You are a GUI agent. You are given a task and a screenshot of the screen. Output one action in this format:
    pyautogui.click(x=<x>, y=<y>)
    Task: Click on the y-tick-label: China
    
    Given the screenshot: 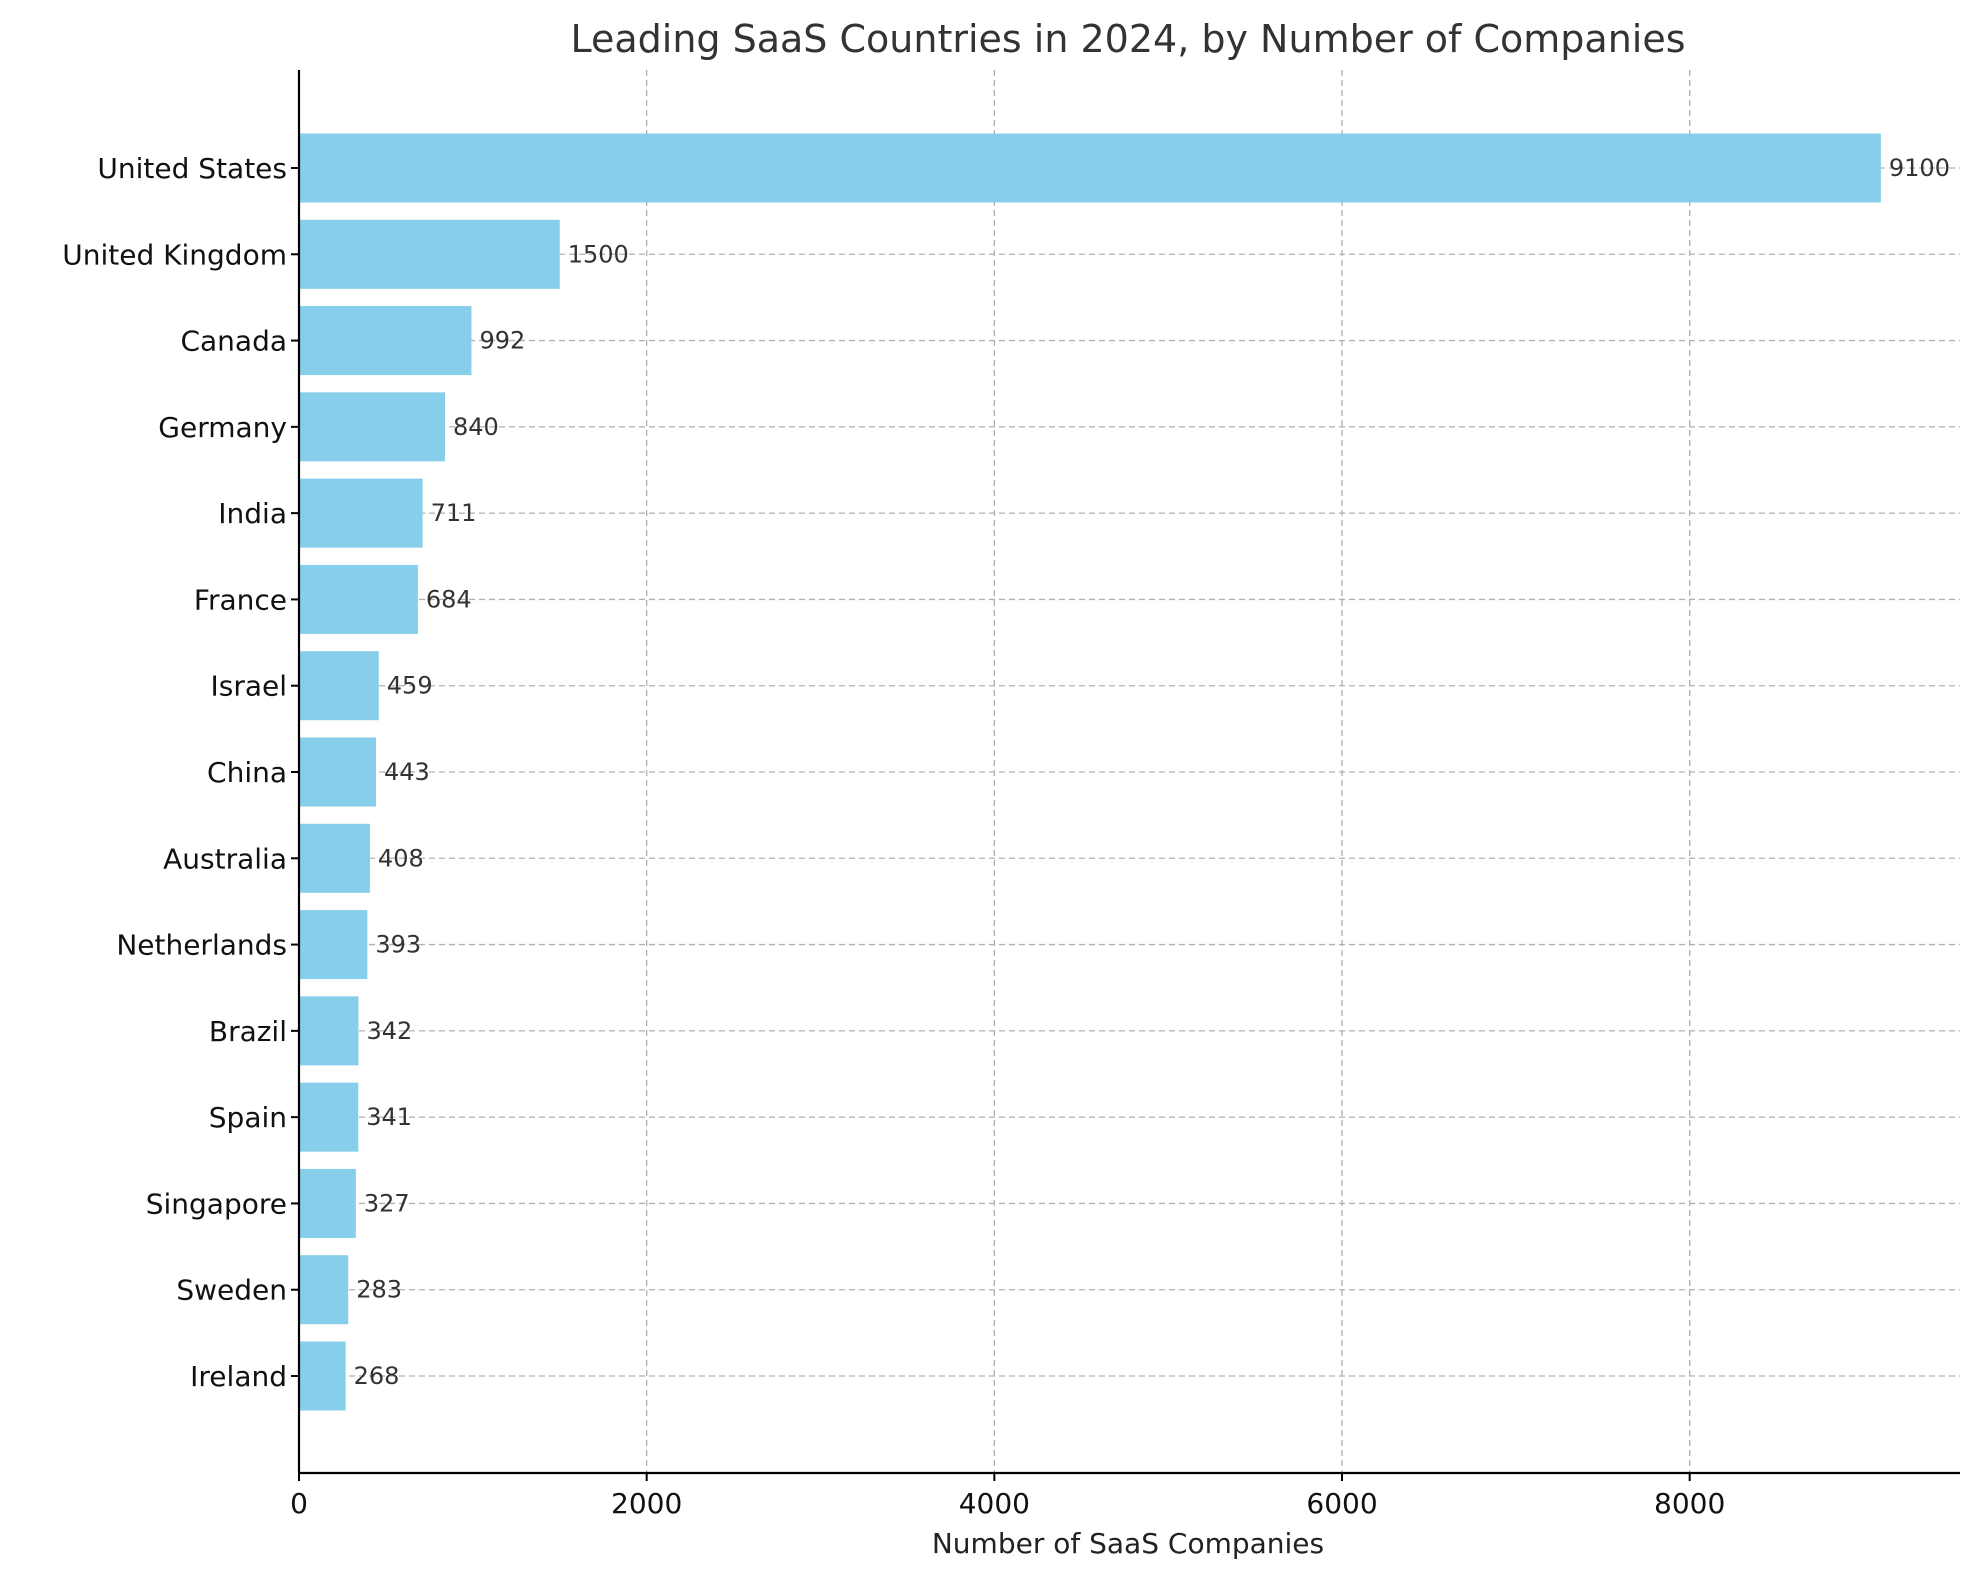 What is the action you would take?
    pyautogui.click(x=247, y=772)
    